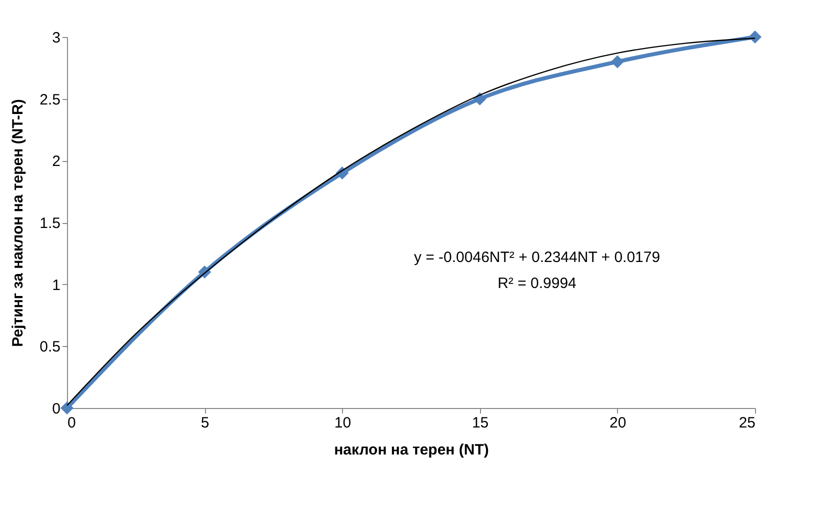 The height and width of the screenshot is (510, 840). Describe the element at coordinates (343, 423) in the screenshot. I see `x-tick-label: 10` at that location.